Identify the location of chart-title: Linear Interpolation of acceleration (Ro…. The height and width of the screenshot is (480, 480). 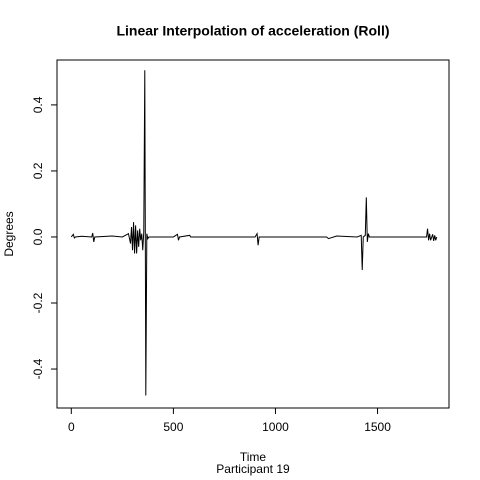
(252, 31).